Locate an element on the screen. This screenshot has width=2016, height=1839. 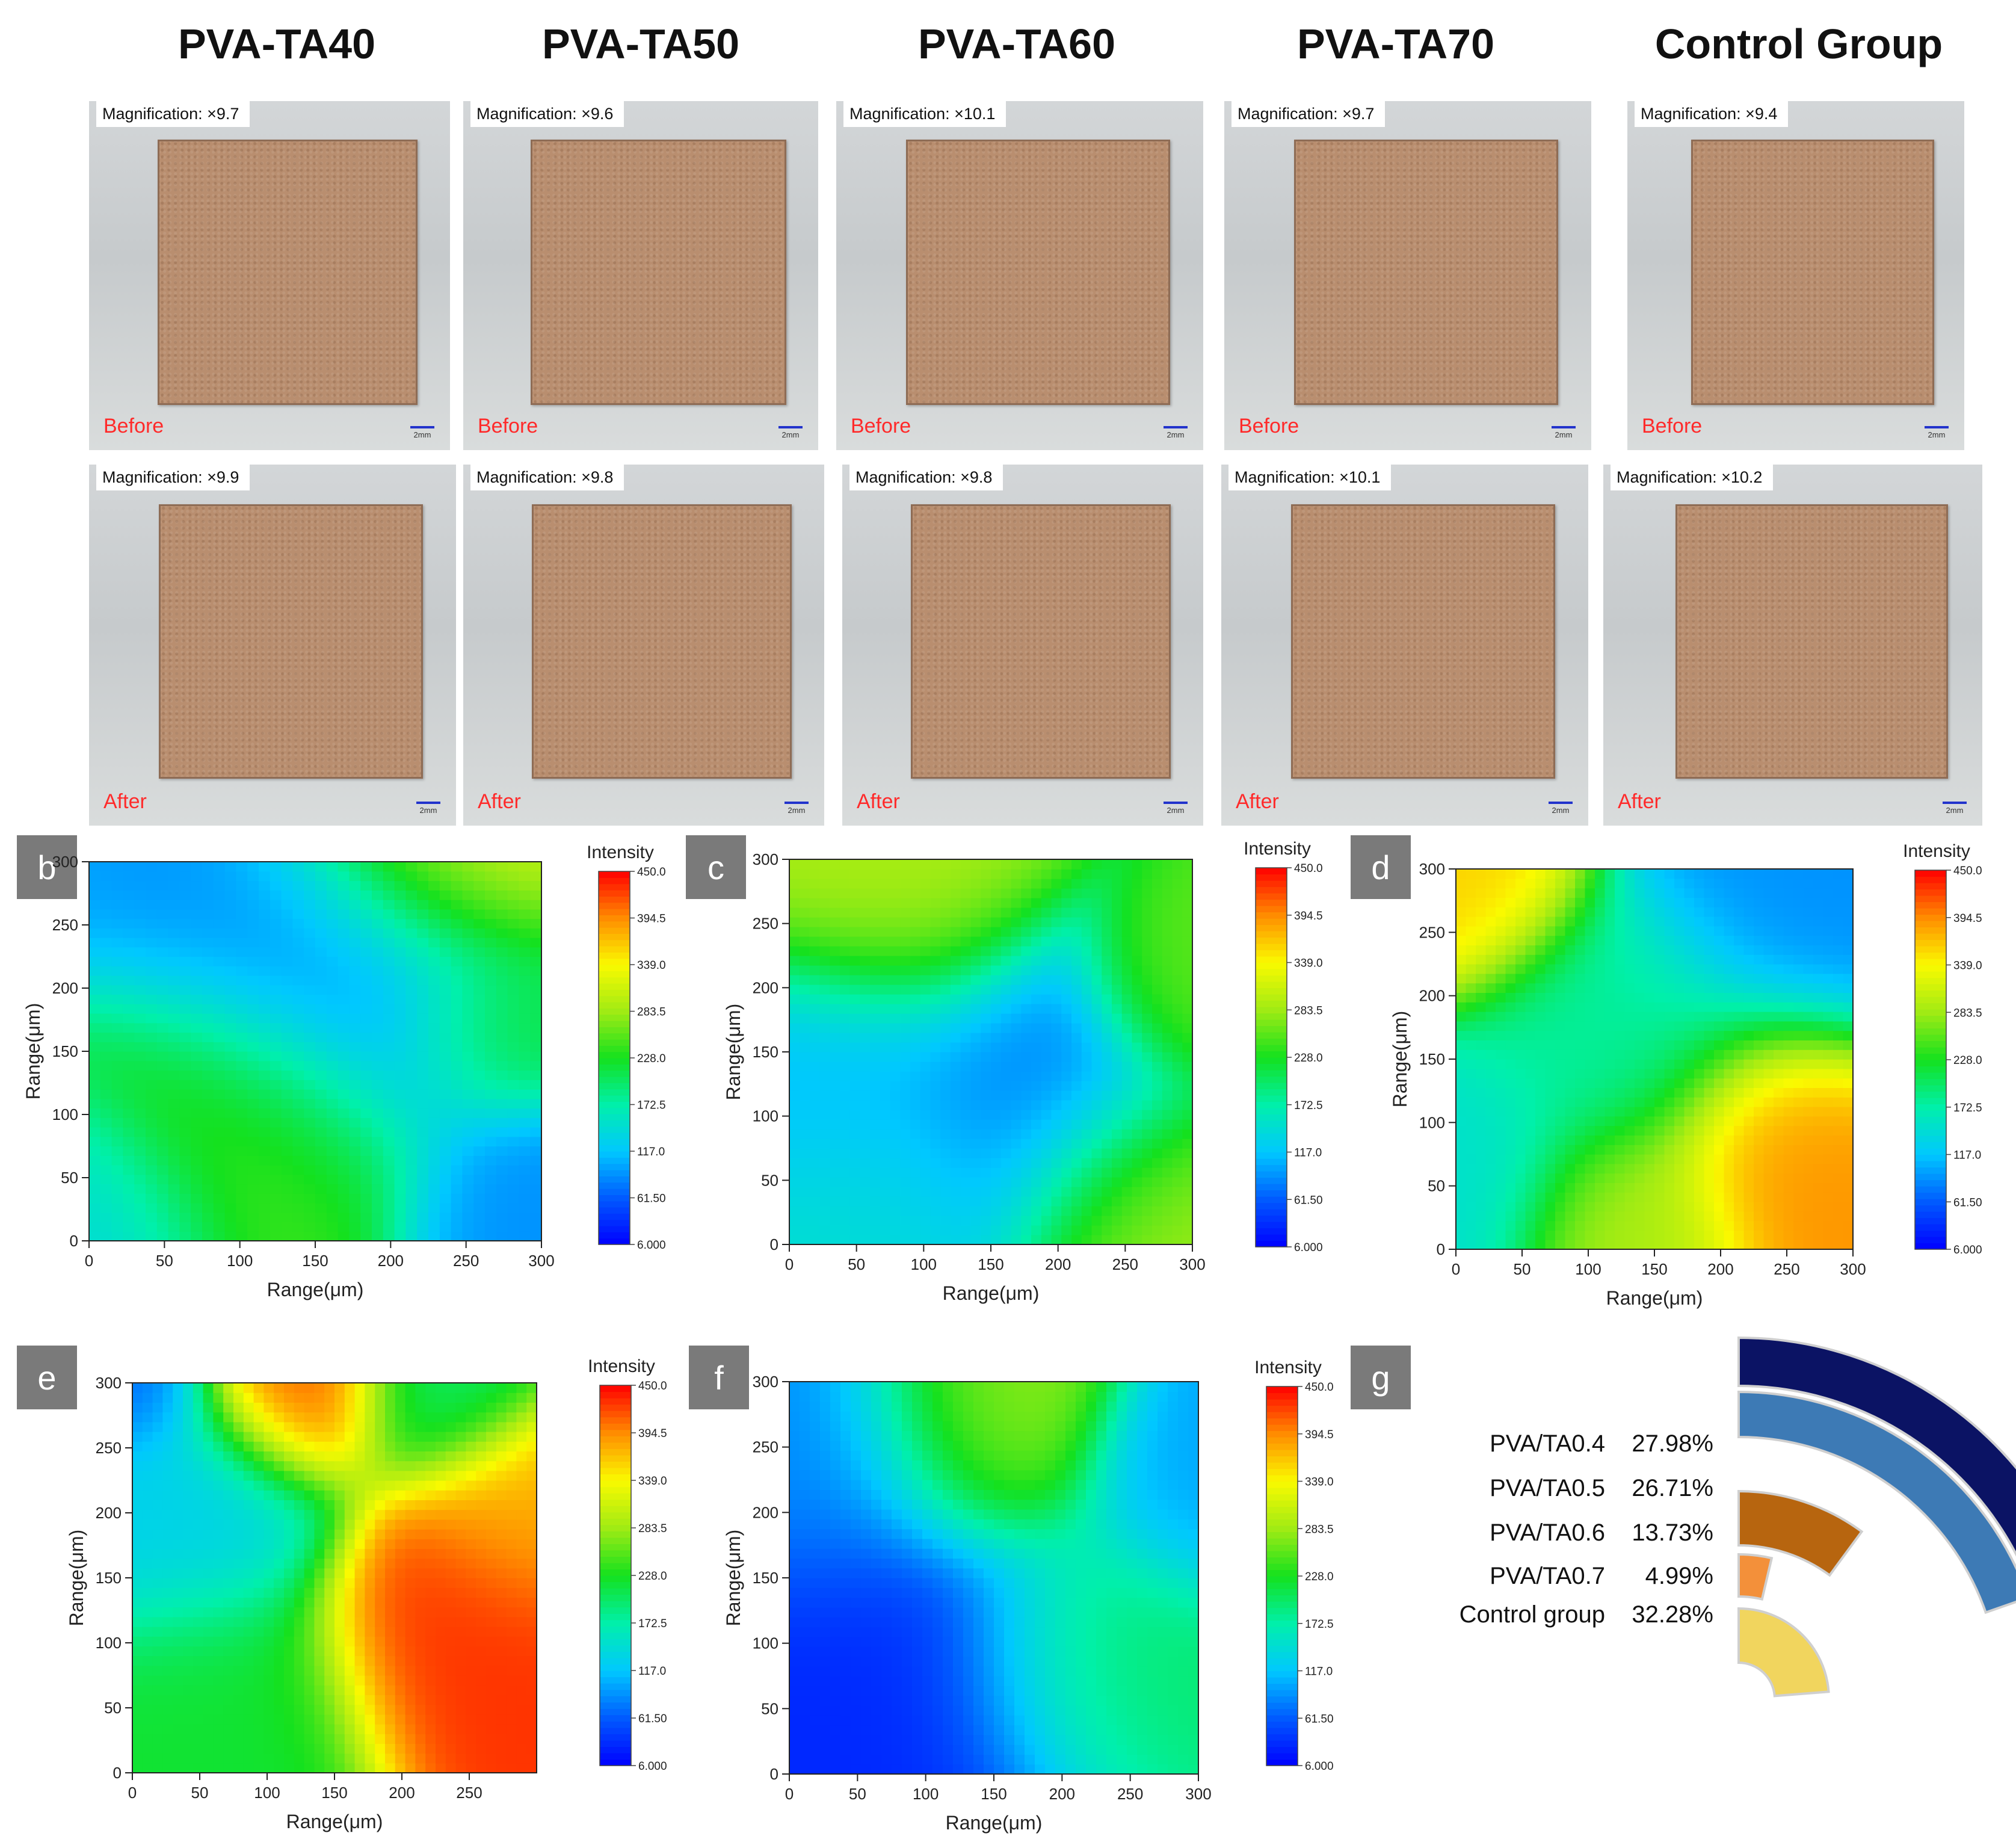
sample-chip is located at coordinates (291, 641).